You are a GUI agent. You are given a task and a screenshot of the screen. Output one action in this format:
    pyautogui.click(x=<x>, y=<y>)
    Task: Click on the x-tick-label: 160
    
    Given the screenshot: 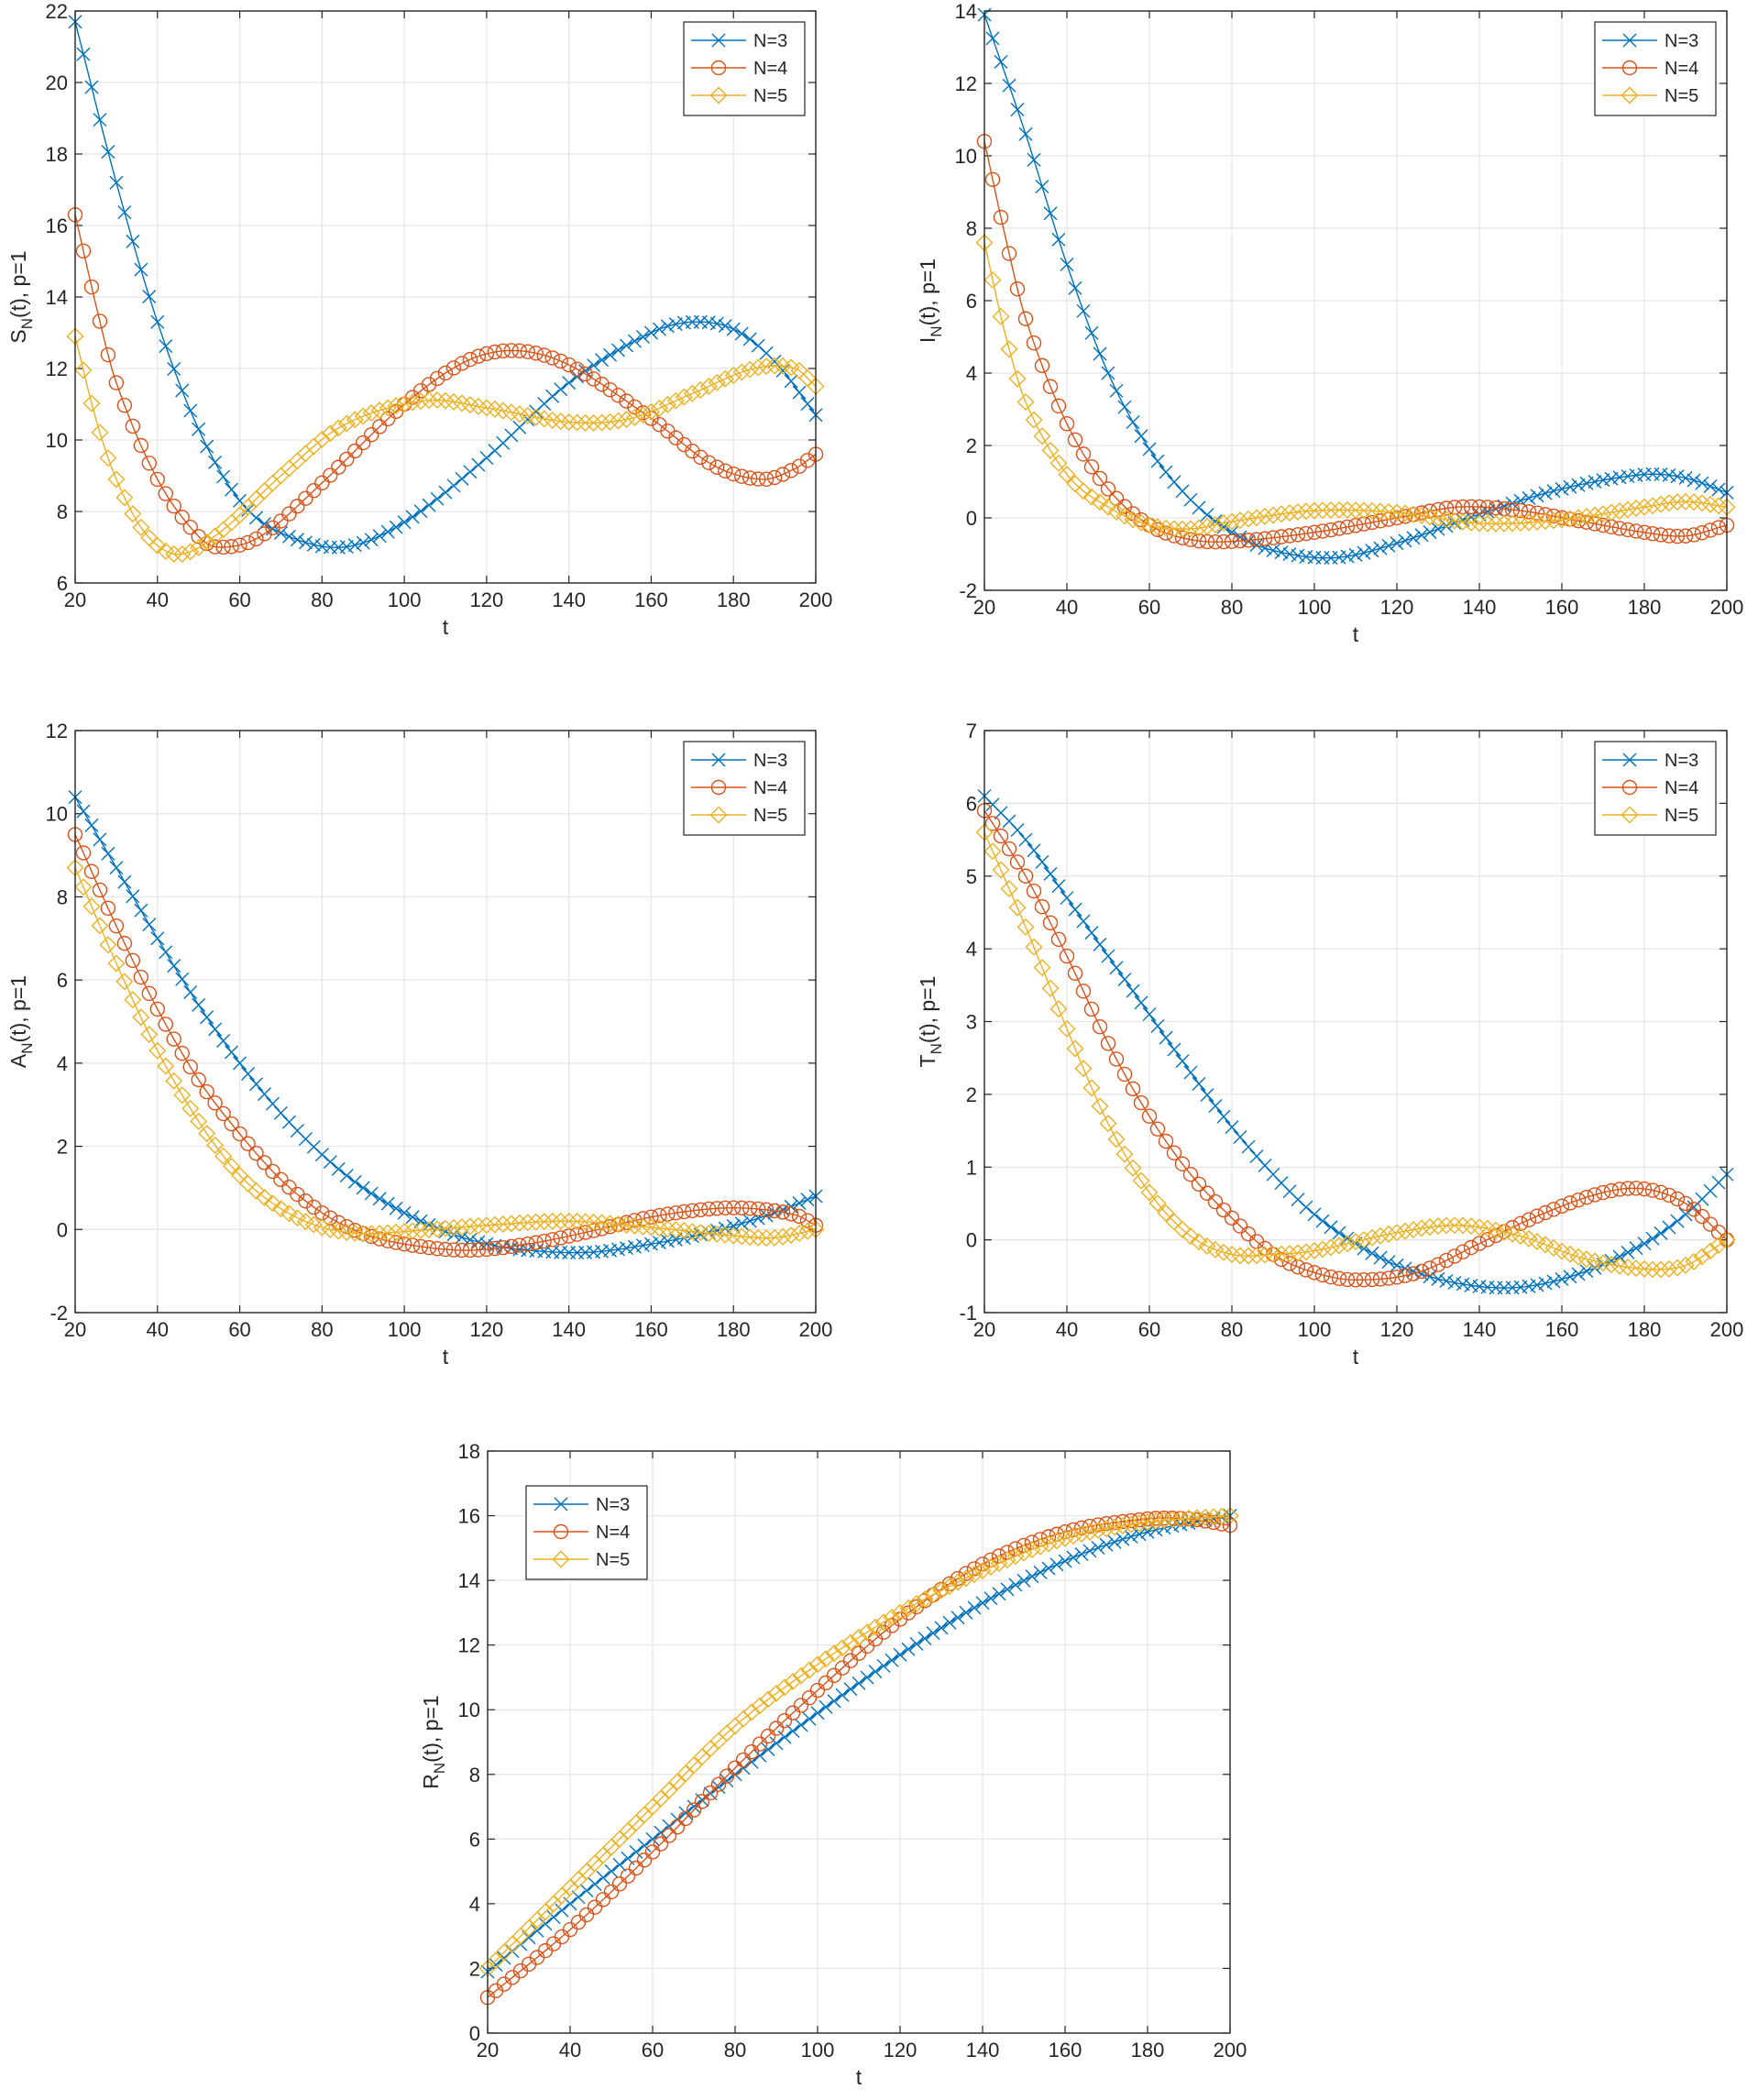 What is the action you would take?
    pyautogui.click(x=1066, y=2050)
    